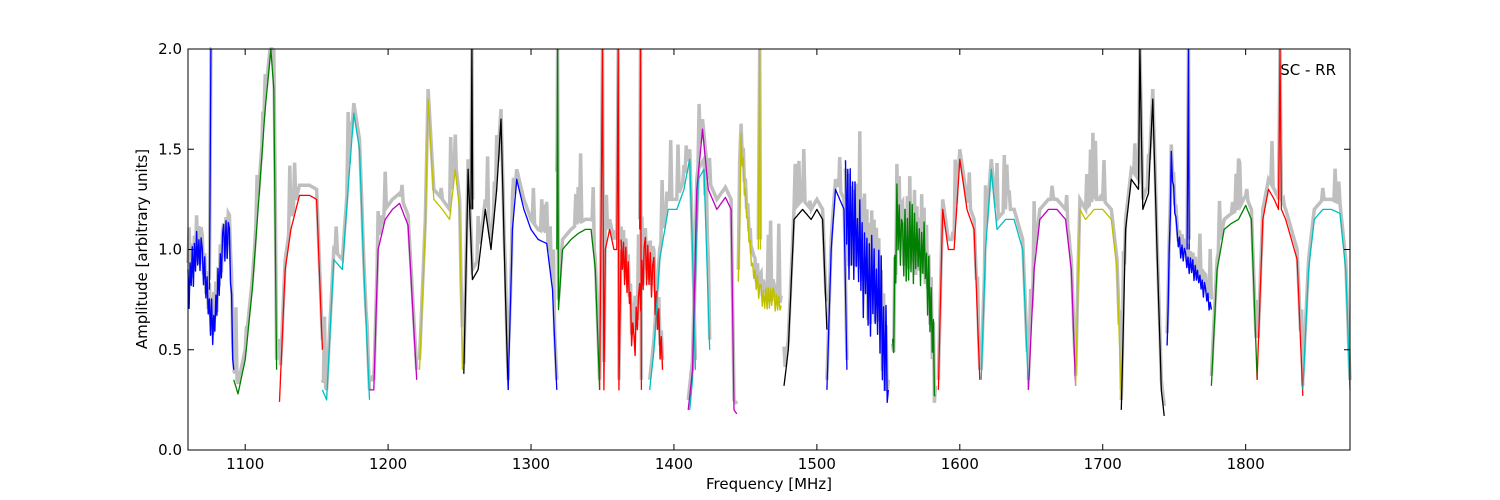  I want to click on x-tick-label: 1600, so click(960, 464).